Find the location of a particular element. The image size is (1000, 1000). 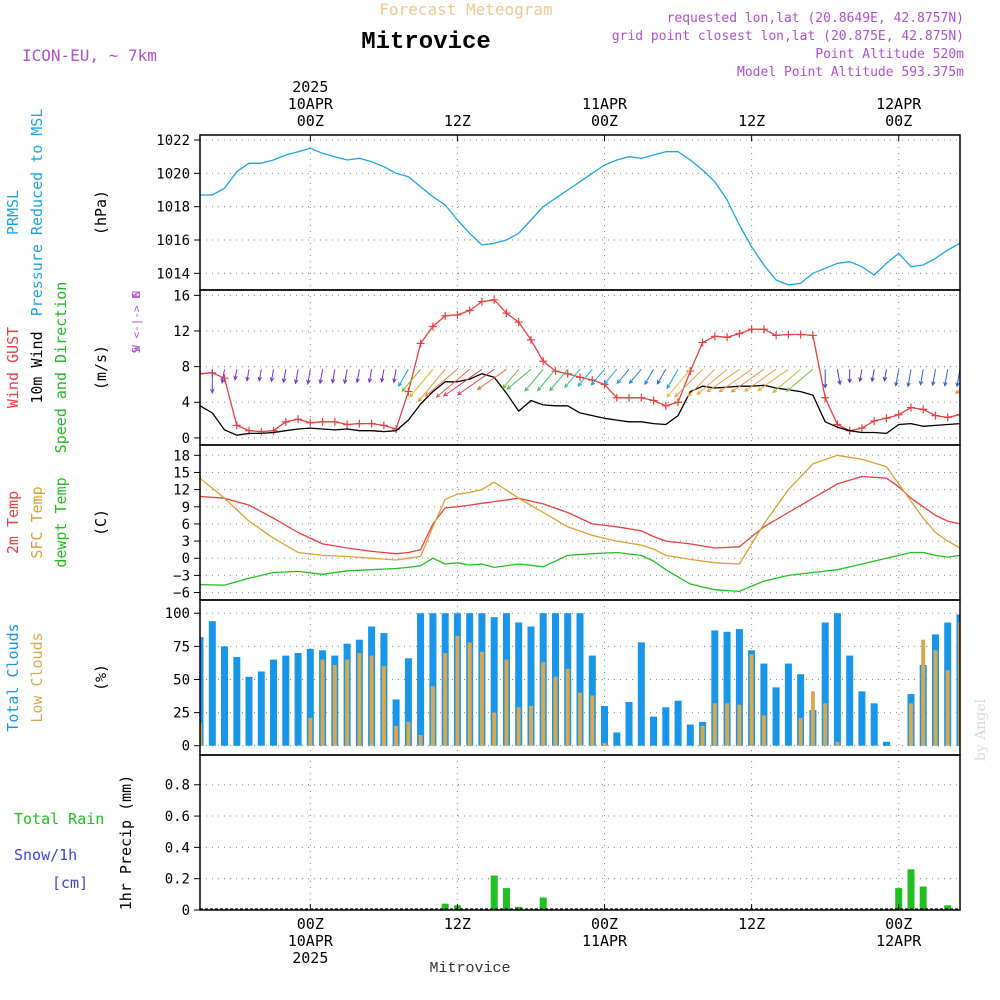

series-line-wind-gust is located at coordinates (580, 366).